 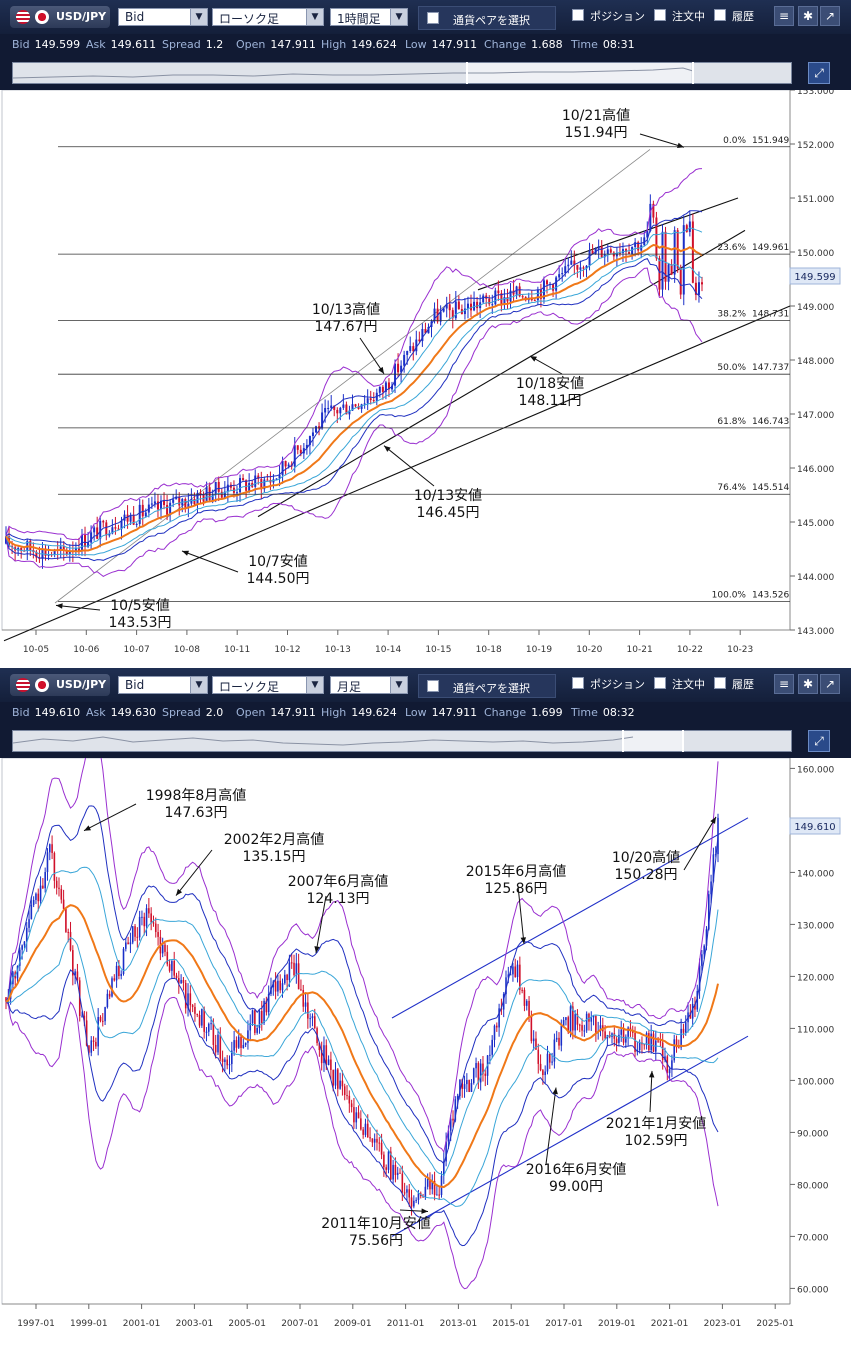 What do you see at coordinates (89, 1324) in the screenshot?
I see `x-tick-label: 1999-01` at bounding box center [89, 1324].